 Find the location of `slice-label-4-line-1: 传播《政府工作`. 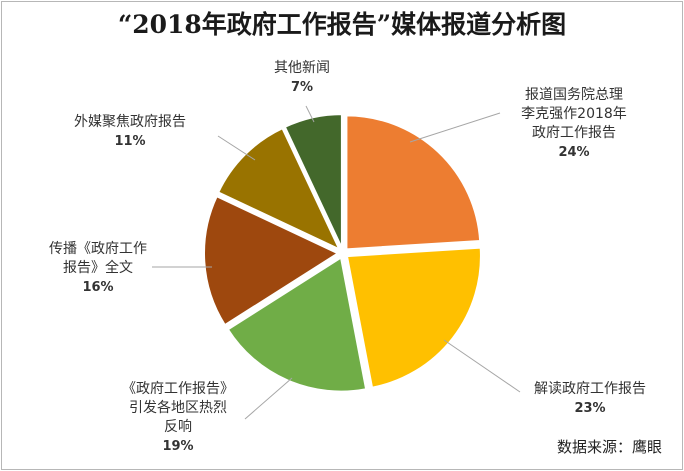

slice-label-4-line-1: 传播《政府工作 is located at coordinates (98, 249).